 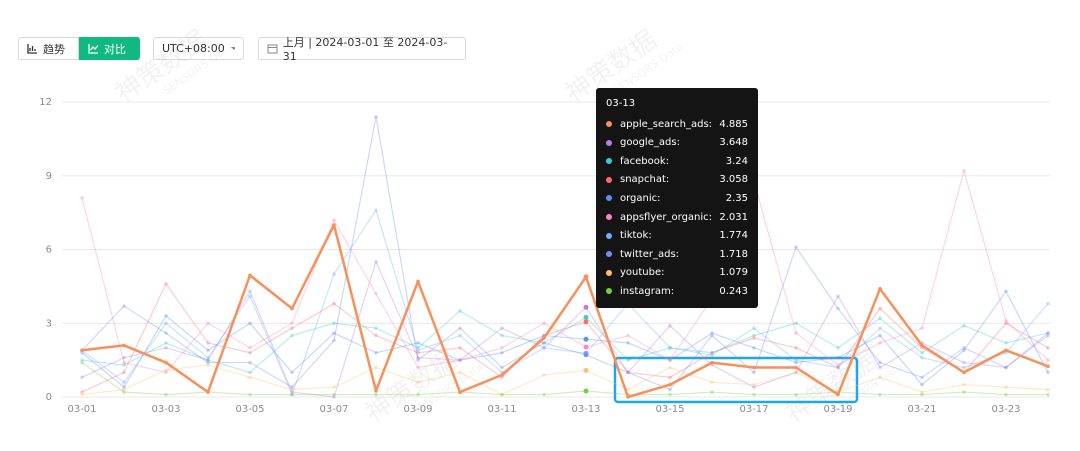 I want to click on y-tick-label: 3, so click(x=49, y=323).